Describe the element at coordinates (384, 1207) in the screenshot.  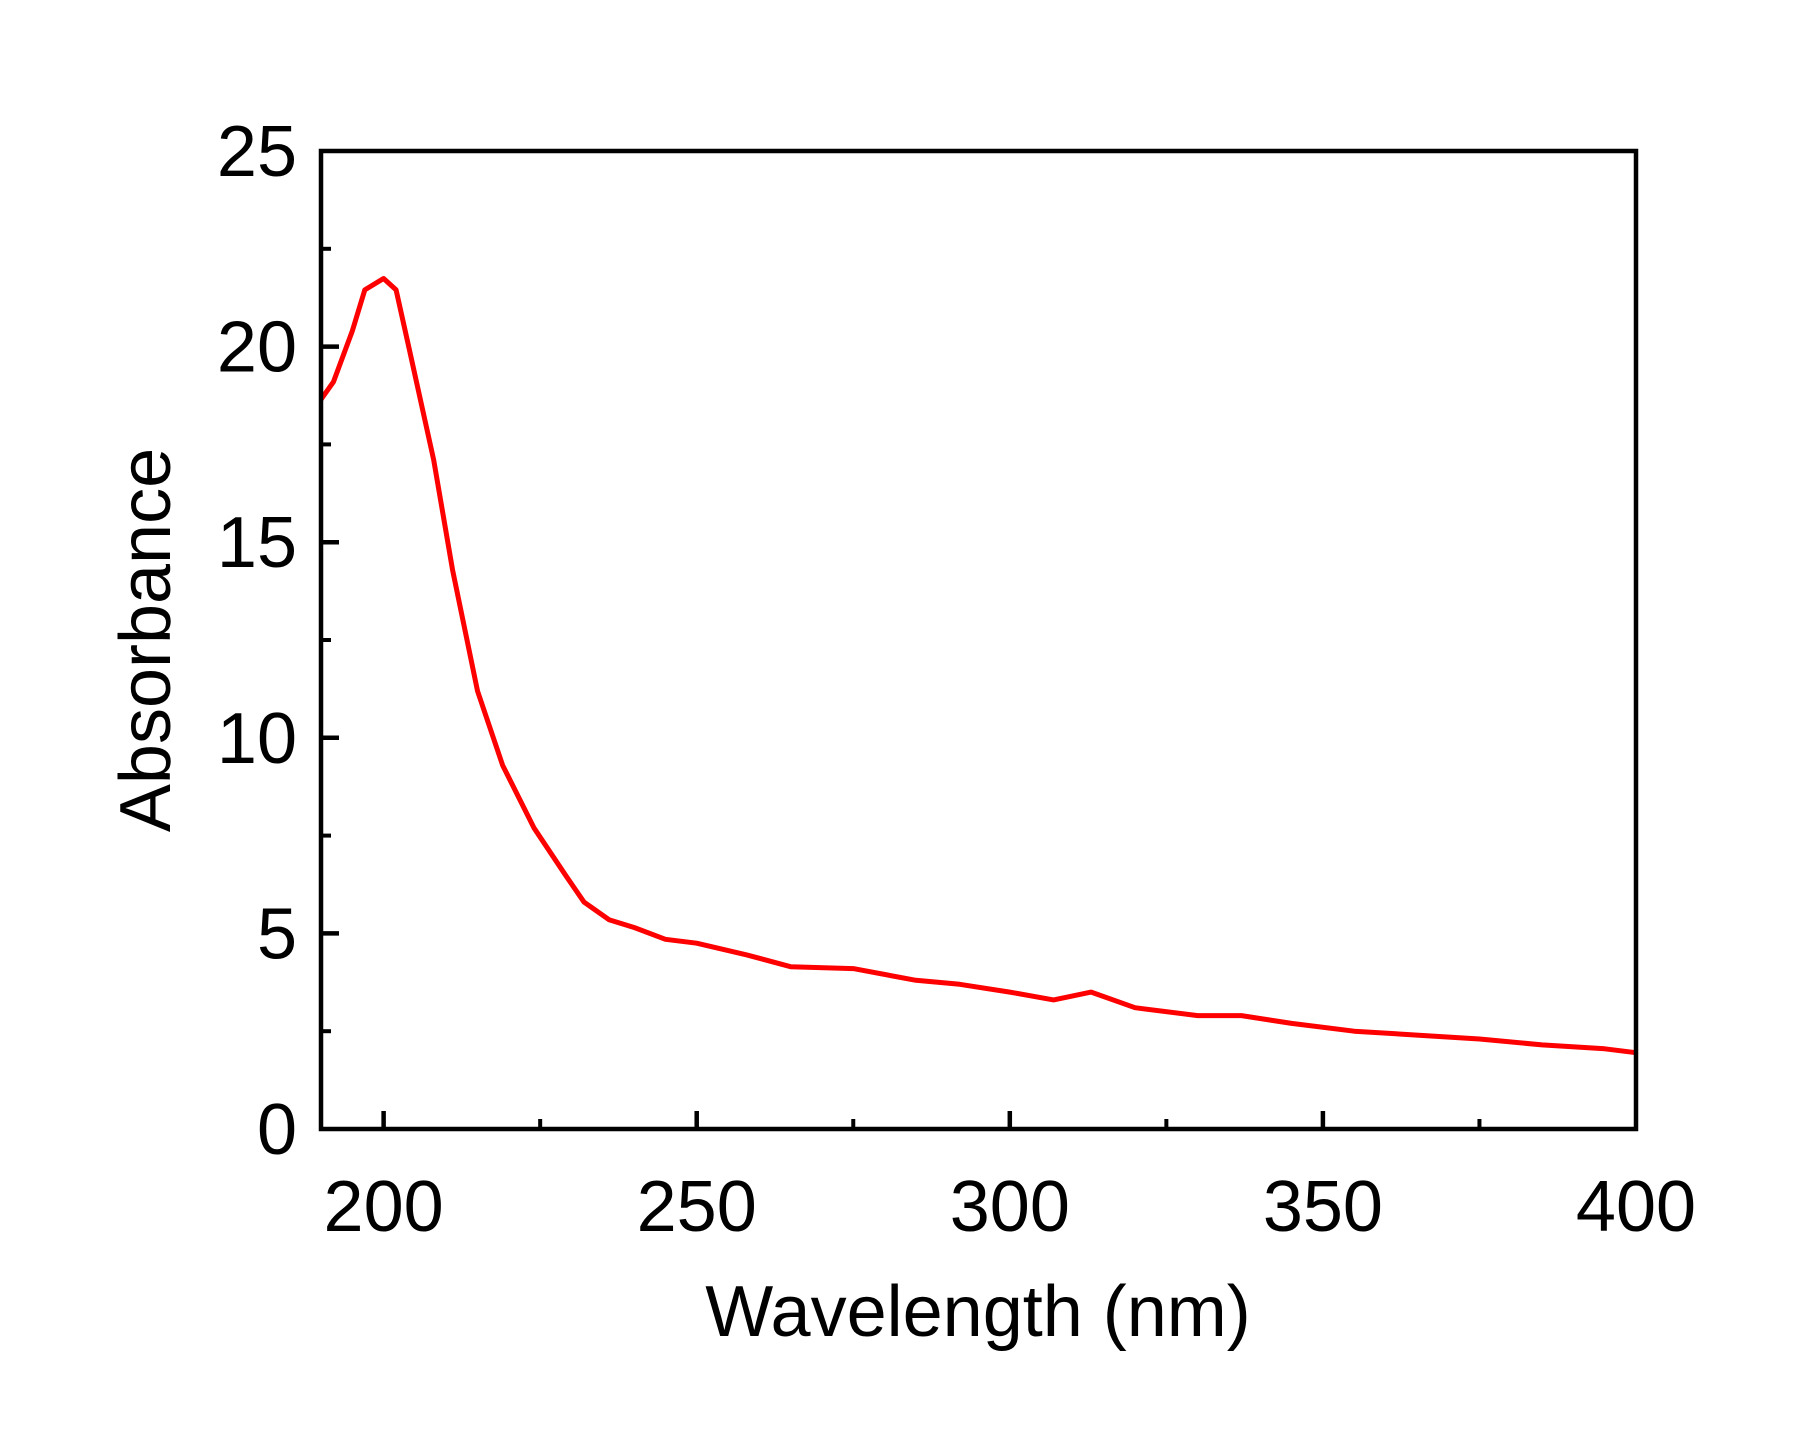
I see `x-tick-label: 200` at that location.